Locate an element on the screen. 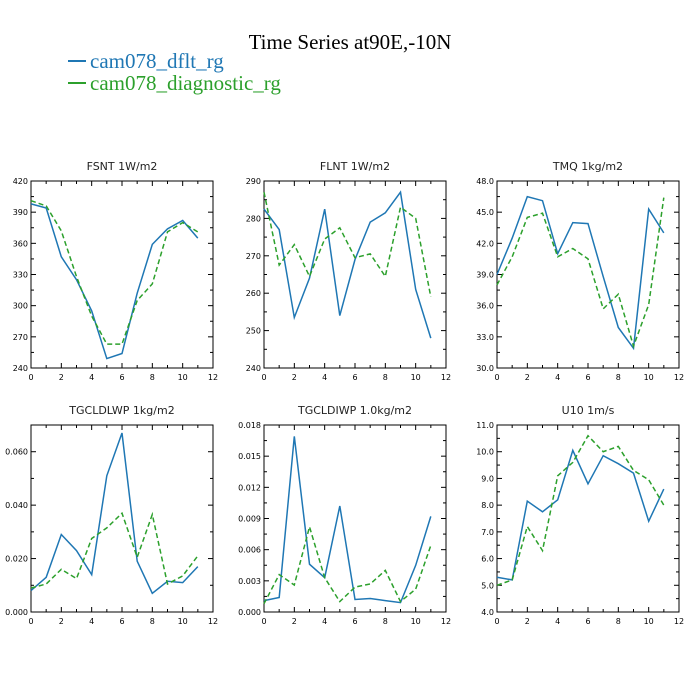 The height and width of the screenshot is (700, 700). x-tick-label-3-0: 0 is located at coordinates (30, 621).